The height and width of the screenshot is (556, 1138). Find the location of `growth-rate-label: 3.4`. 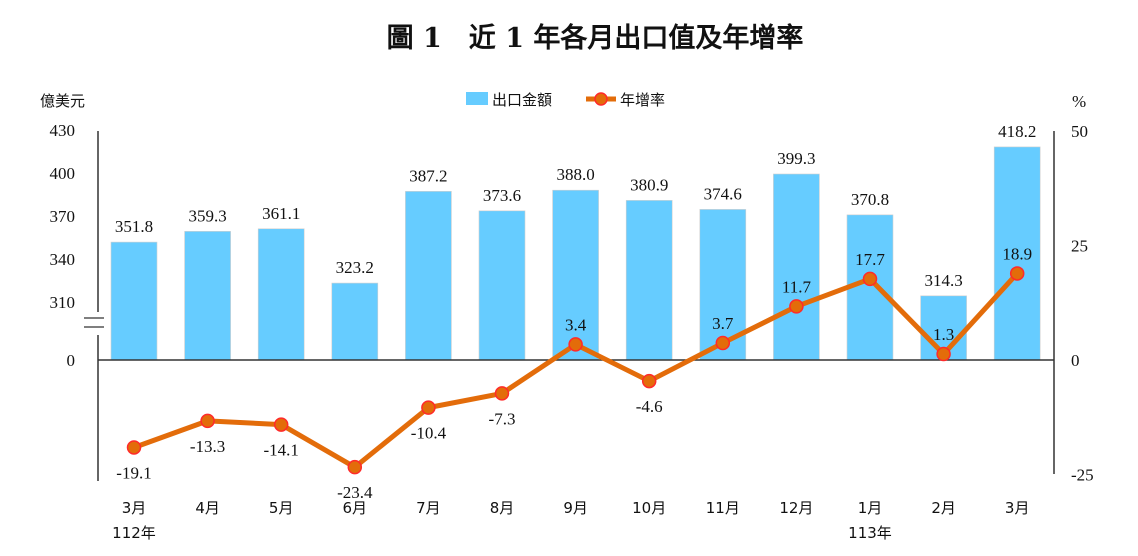

growth-rate-label: 3.4 is located at coordinates (576, 324).